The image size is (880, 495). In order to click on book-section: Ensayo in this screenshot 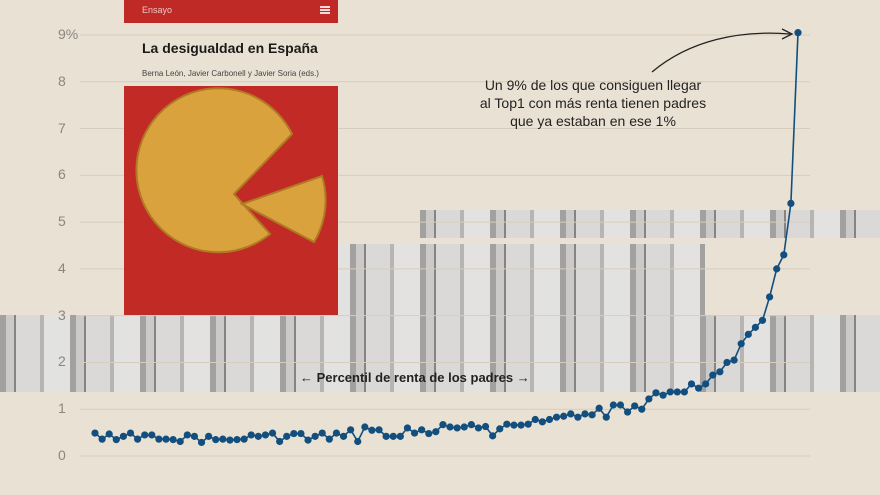, I will do `click(157, 10)`.